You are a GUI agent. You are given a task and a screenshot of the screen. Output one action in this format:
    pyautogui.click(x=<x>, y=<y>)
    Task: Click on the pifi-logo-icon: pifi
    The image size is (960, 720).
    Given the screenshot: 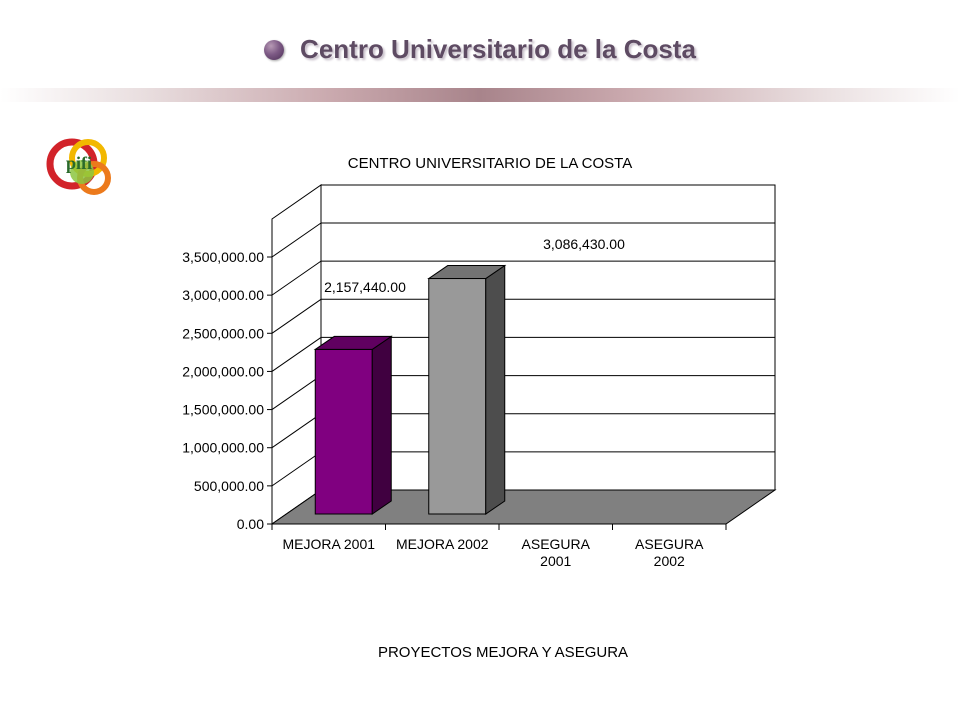 What is the action you would take?
    pyautogui.click(x=78, y=166)
    